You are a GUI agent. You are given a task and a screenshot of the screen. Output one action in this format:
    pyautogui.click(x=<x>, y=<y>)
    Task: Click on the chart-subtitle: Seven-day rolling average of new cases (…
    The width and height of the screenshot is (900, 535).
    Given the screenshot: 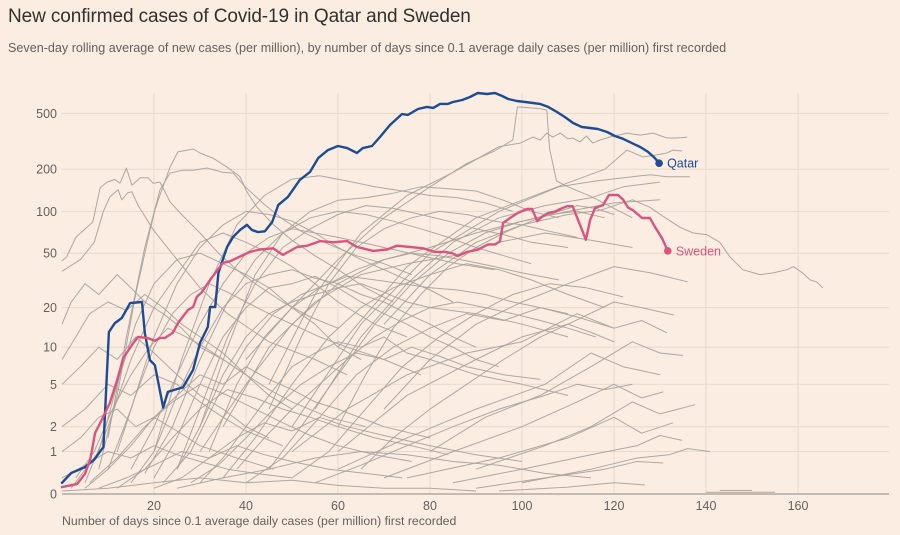 What is the action you would take?
    pyautogui.click(x=367, y=48)
    